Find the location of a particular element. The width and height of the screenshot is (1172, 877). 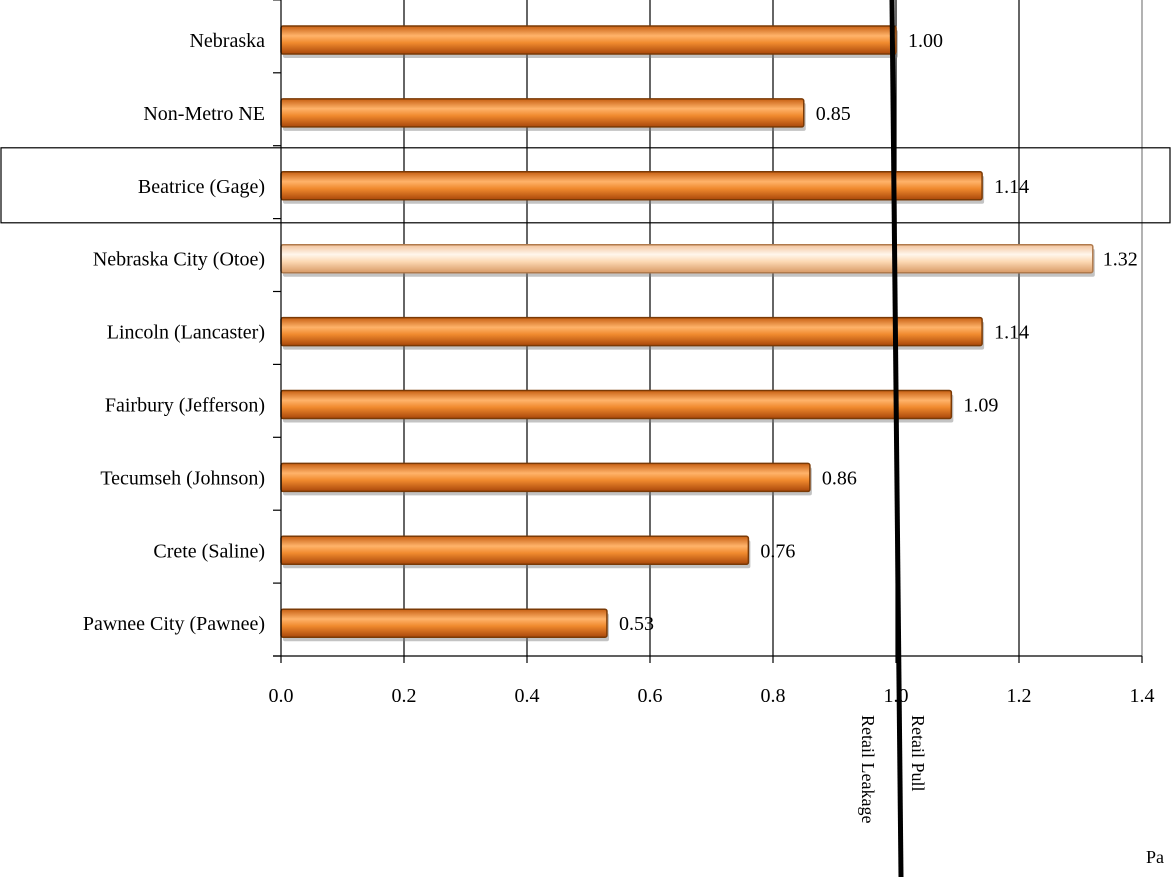

x-tick-label: 1.2 is located at coordinates (1019, 696).